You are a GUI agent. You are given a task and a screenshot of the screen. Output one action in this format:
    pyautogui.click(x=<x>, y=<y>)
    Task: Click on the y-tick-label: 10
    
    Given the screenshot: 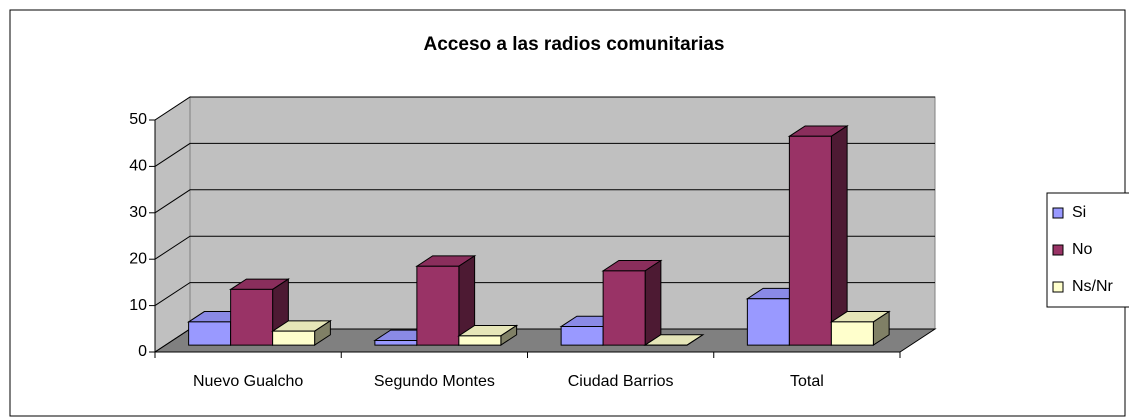 What is the action you would take?
    pyautogui.click(x=138, y=305)
    